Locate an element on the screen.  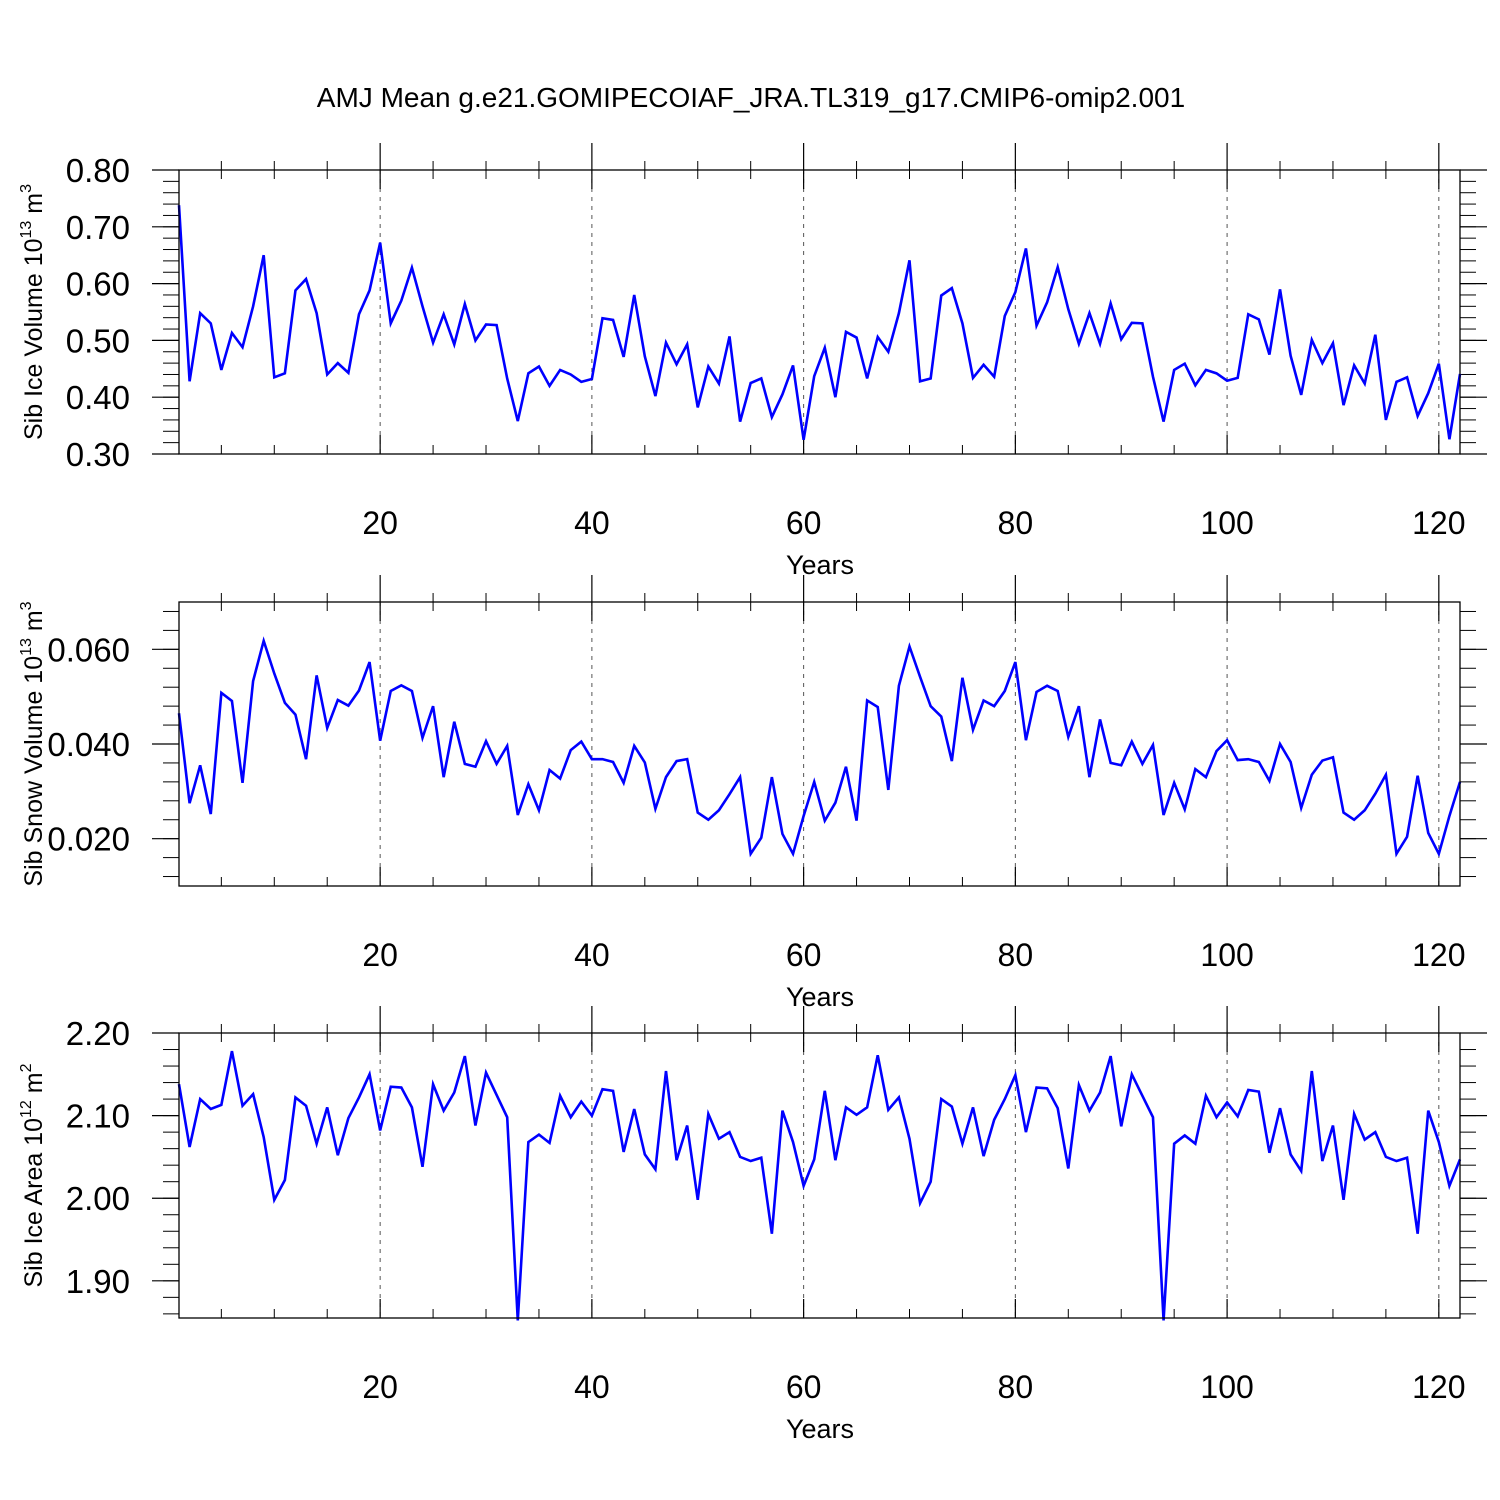
y-axis-label-text: Sib Ice Area 10 is located at coordinates (34, 1203).